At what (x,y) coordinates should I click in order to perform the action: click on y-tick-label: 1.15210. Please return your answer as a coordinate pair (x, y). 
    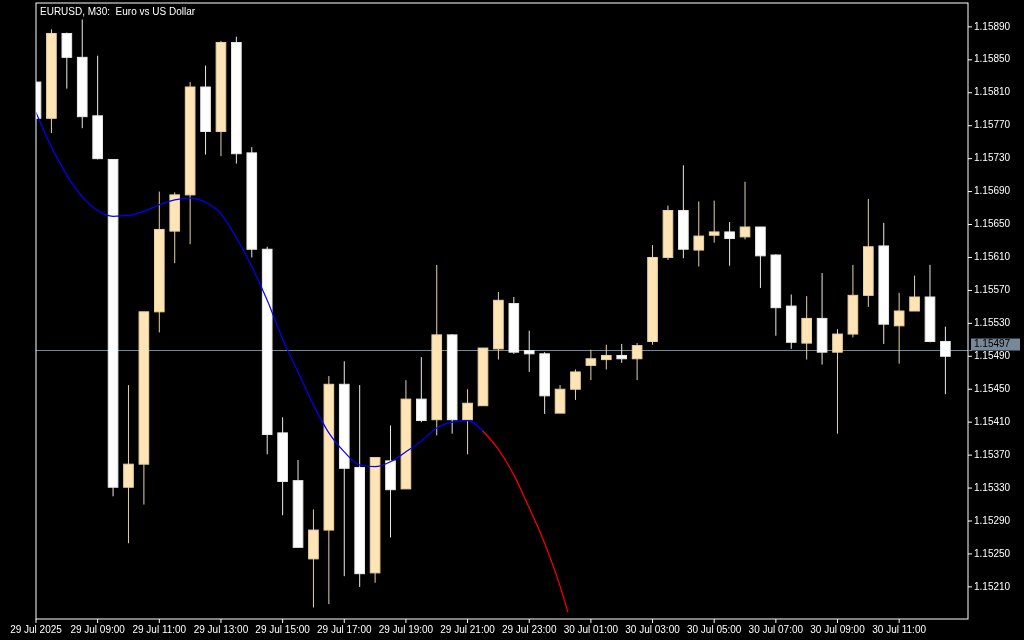
    Looking at the image, I should click on (992, 586).